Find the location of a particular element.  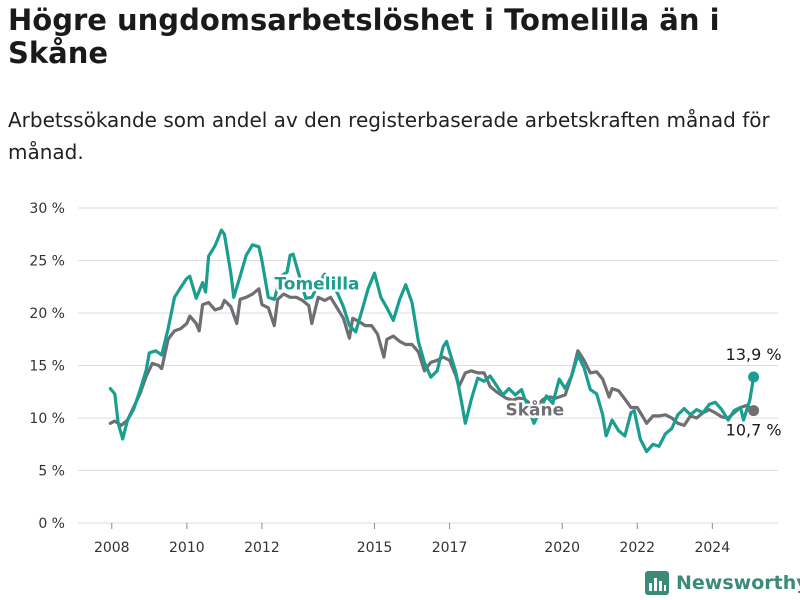

x-axis: 2008 2010 2012 2015 2017 2020 2022 2024 is located at coordinates (412, 539).